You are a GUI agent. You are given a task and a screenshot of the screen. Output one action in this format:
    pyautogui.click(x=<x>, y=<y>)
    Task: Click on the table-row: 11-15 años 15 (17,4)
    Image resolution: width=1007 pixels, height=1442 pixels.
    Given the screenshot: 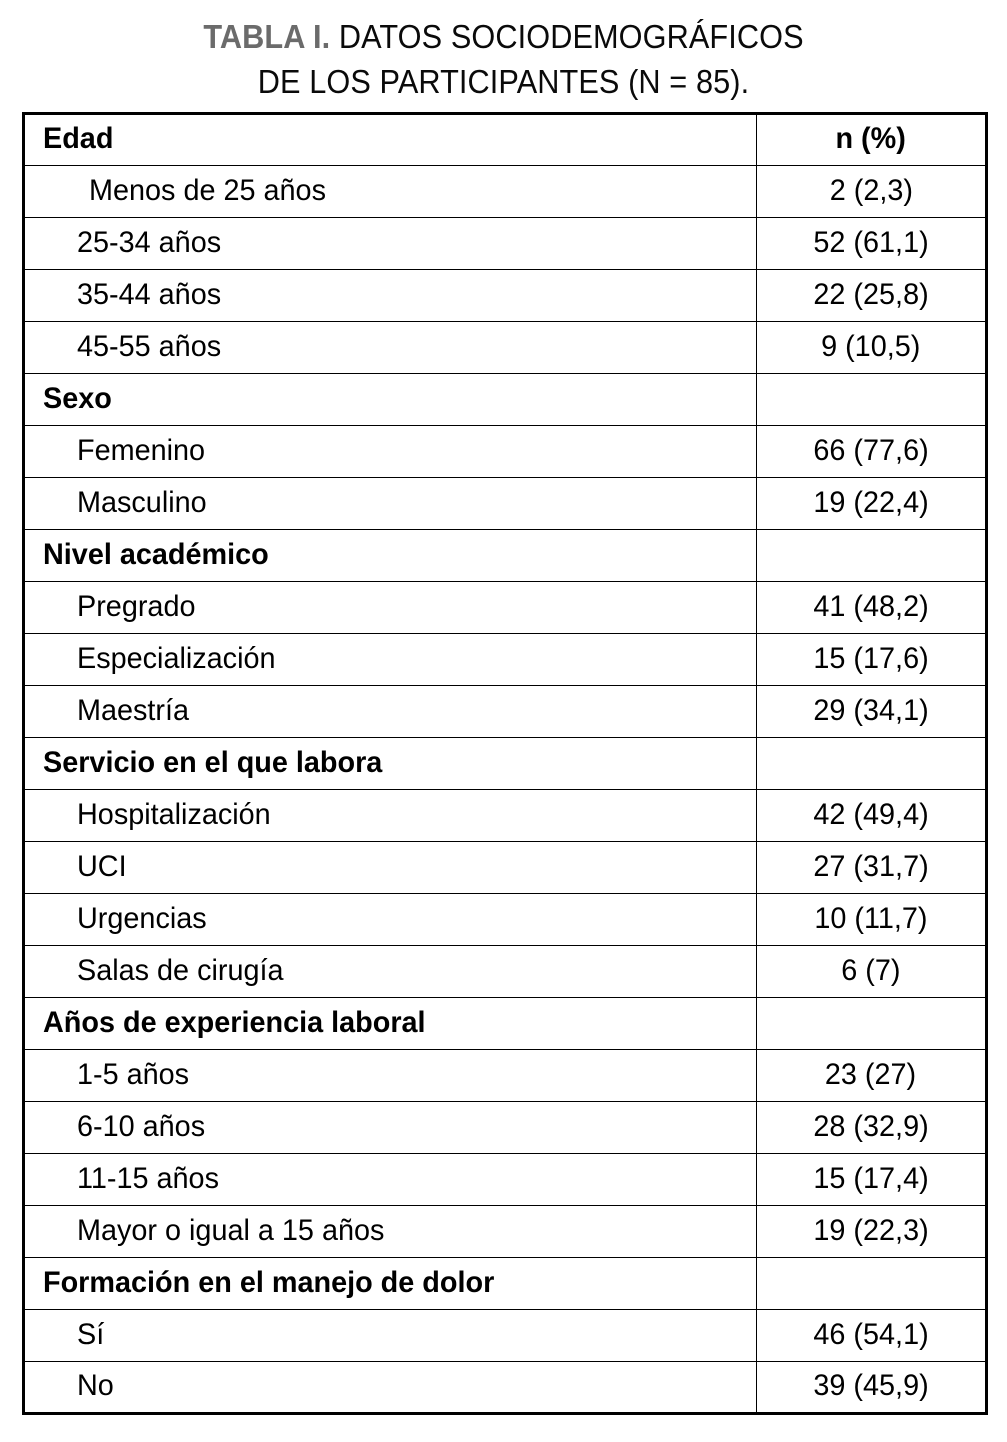 What is the action you would take?
    pyautogui.click(x=505, y=1179)
    